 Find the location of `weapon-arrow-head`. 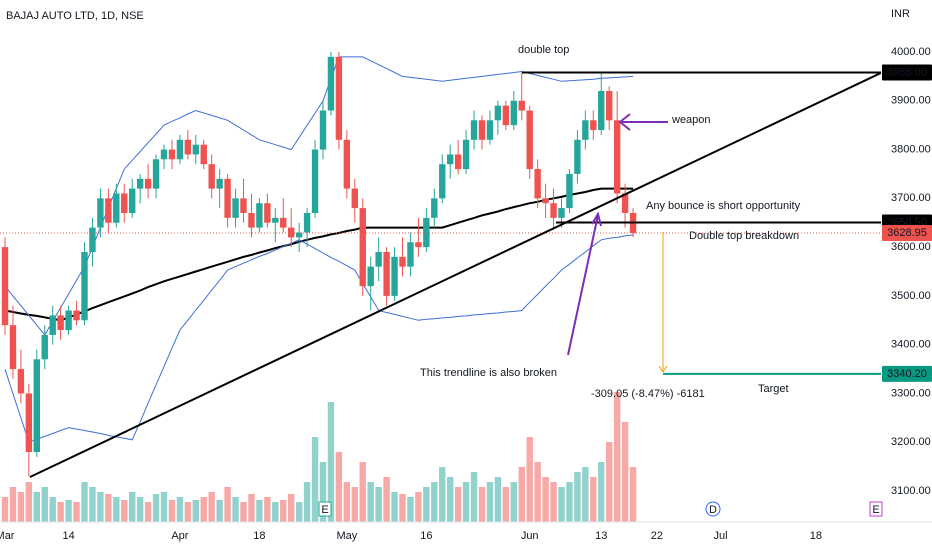

weapon-arrow-head is located at coordinates (624, 122).